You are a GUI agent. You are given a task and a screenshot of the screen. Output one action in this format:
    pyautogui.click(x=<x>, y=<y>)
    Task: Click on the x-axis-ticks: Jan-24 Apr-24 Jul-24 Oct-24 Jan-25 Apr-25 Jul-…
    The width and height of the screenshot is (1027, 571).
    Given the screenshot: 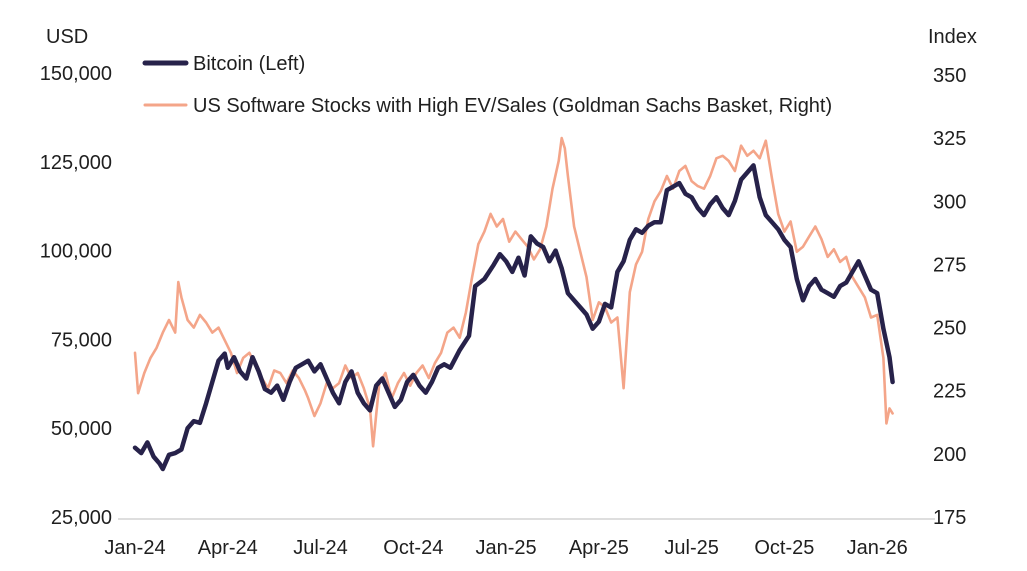 What is the action you would take?
    pyautogui.click(x=505, y=548)
    